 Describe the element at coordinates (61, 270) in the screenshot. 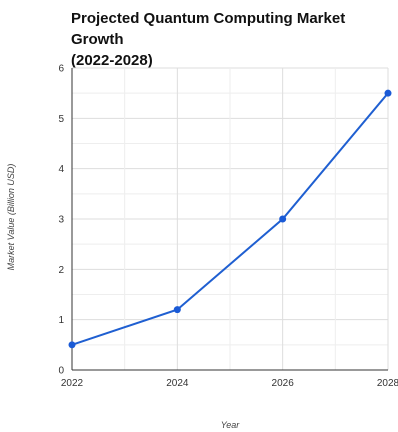

I see `y-tick-label: 2` at that location.